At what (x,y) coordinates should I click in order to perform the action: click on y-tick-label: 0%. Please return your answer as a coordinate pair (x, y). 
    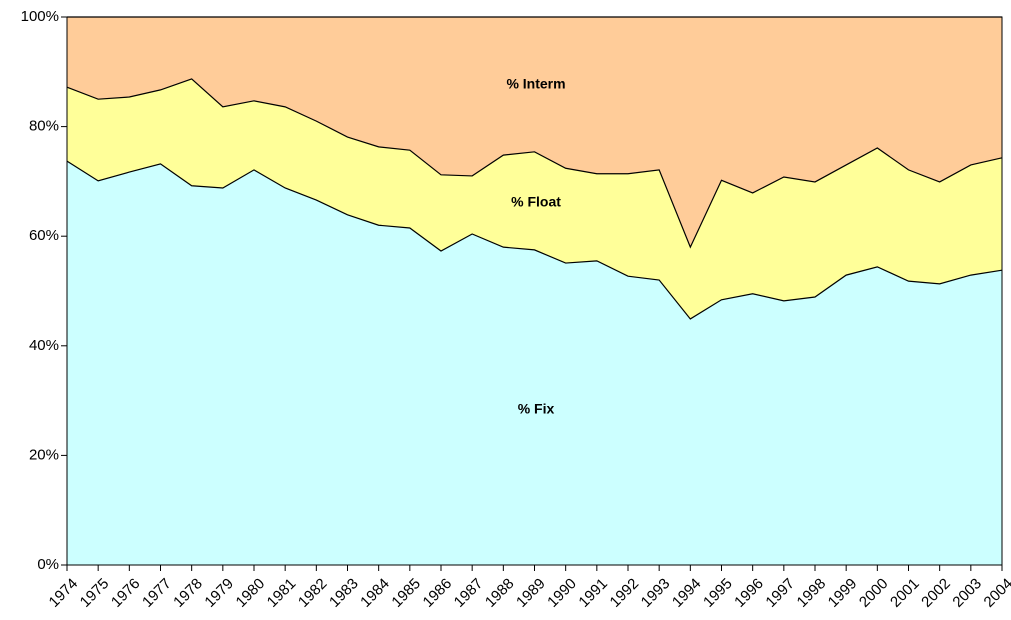
    Looking at the image, I should click on (48, 564).